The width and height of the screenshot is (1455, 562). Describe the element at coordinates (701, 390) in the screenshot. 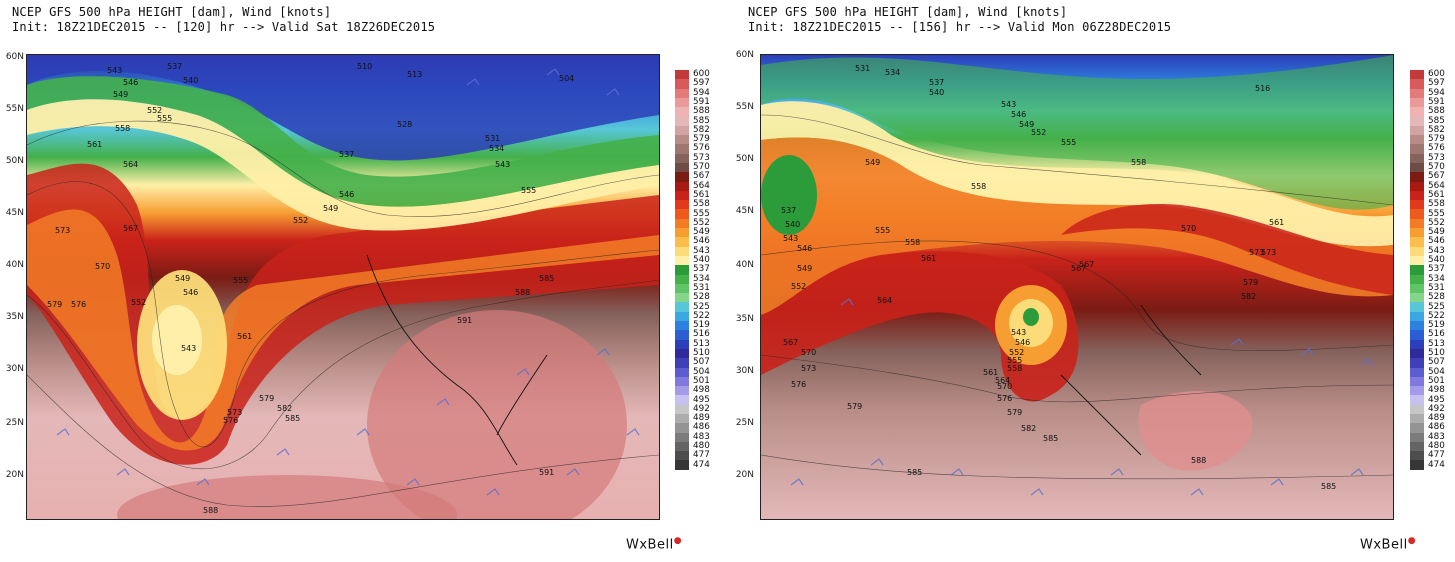

I see `colorbar-tick-label: 498` at that location.